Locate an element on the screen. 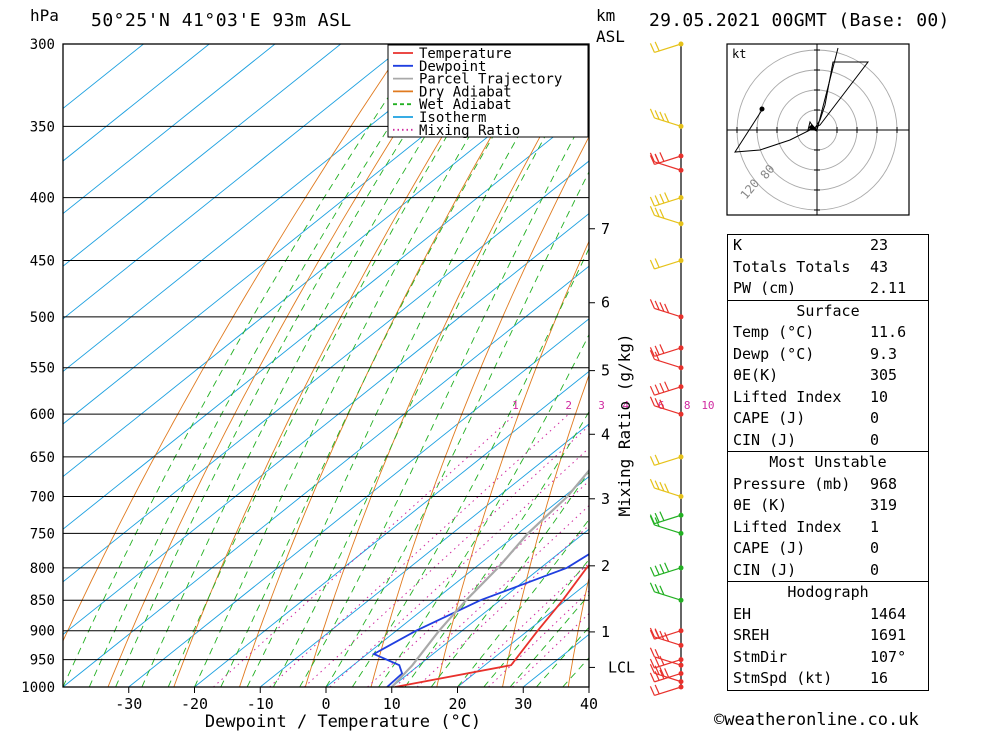 The image size is (1000, 737). pressure-tick-label: 650 is located at coordinates (42, 458).